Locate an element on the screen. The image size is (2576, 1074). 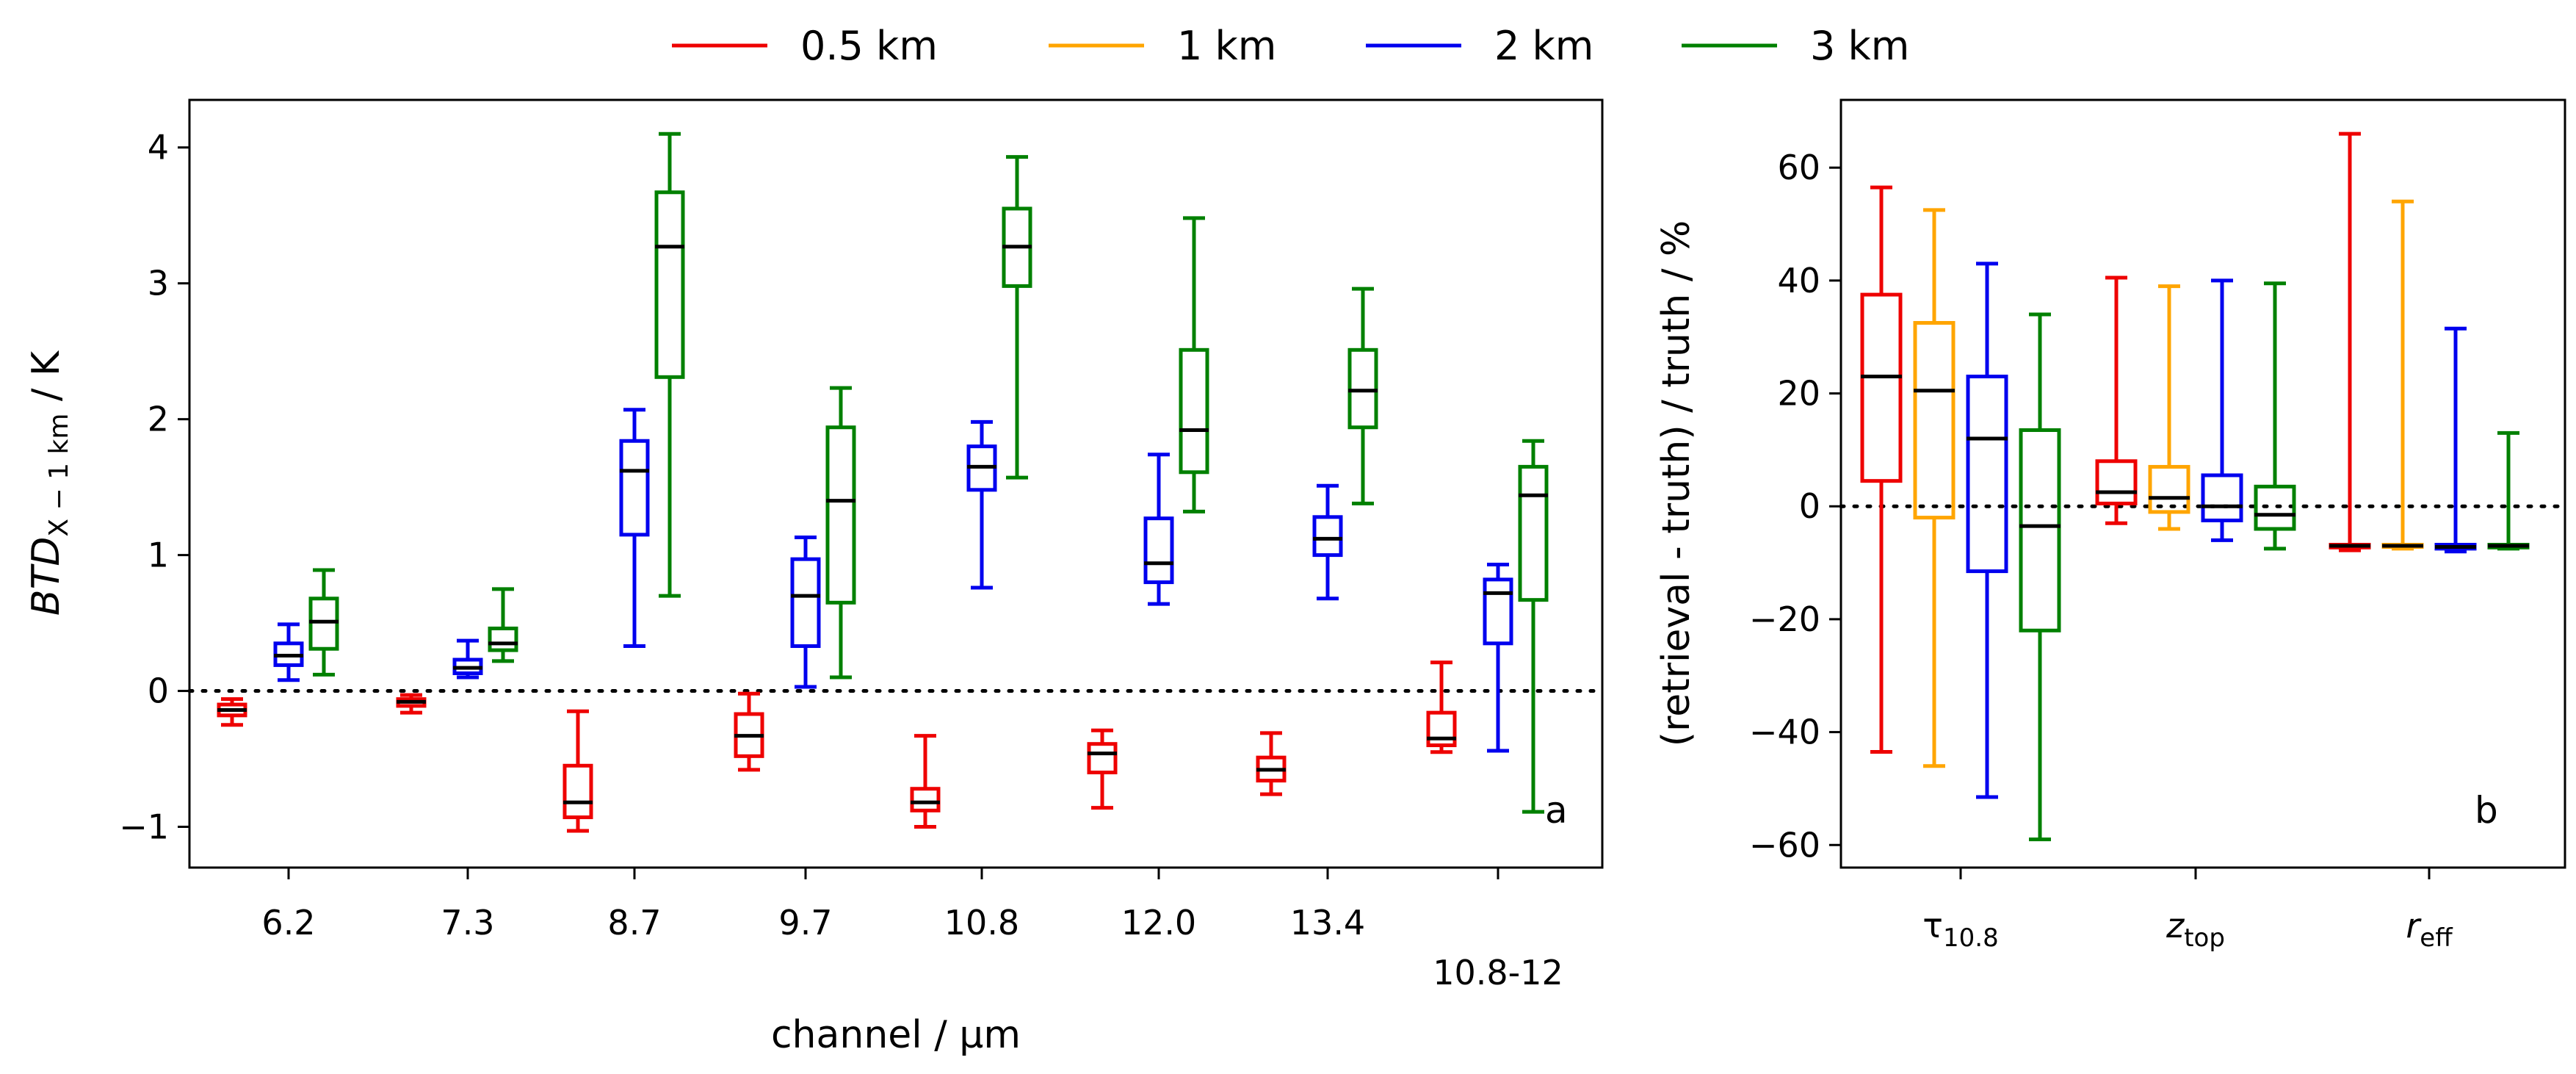
panel-a-ytick-label: 2 is located at coordinates (158, 419).